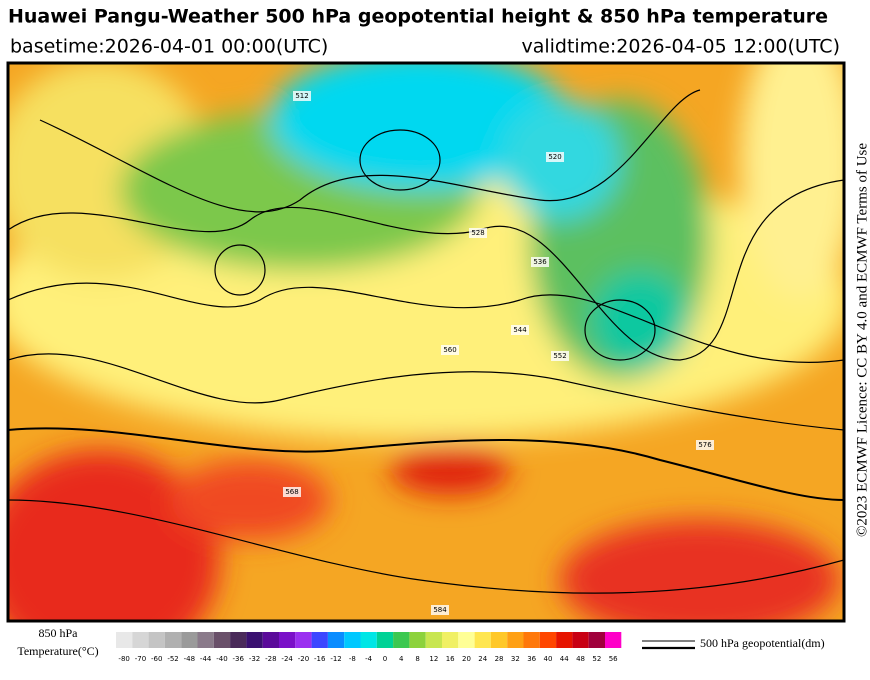 This screenshot has height=680, width=870. Describe the element at coordinates (417, 659) in the screenshot. I see `colorbar-tick-label: 8` at that location.